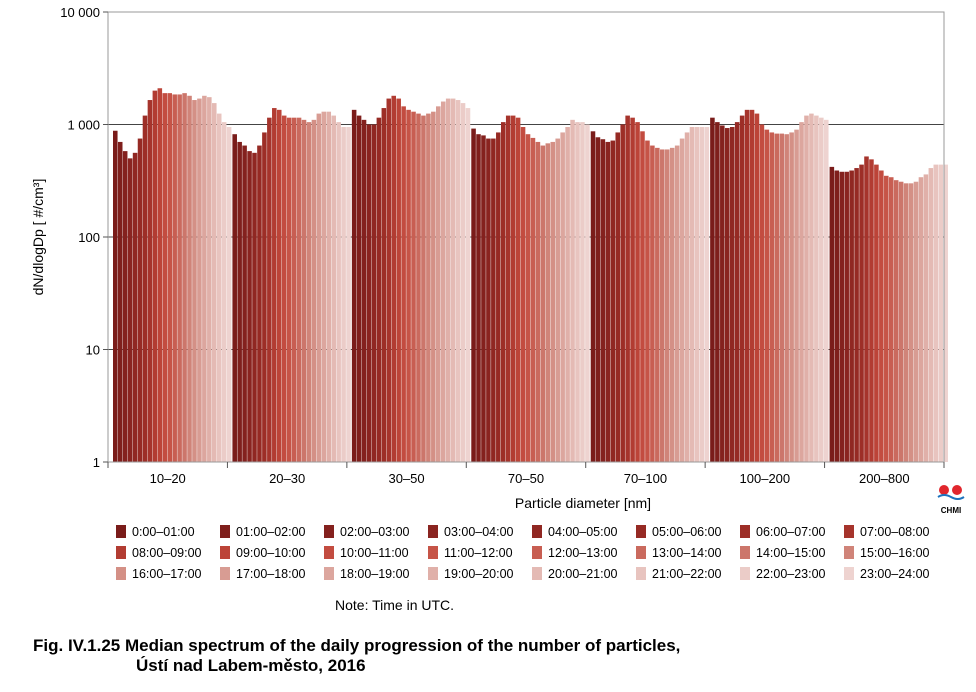 This screenshot has width=976, height=692. What do you see at coordinates (93, 350) in the screenshot?
I see `y-tick-label: 10` at bounding box center [93, 350].